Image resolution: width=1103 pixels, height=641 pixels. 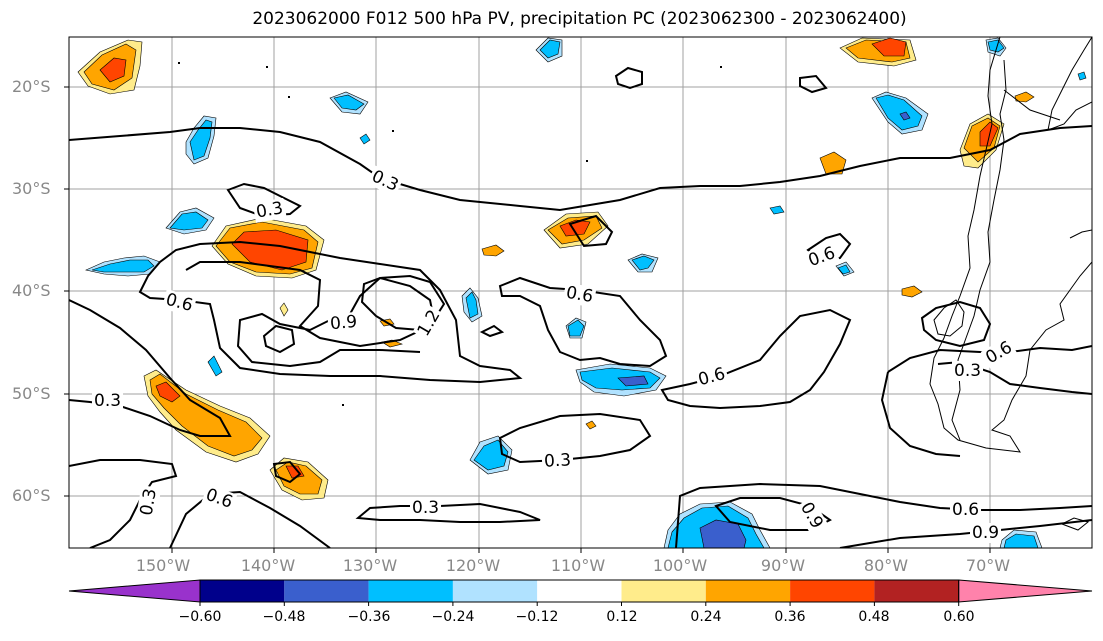 I want to click on colorbar-tick-label: −0.48, so click(x=284, y=617).